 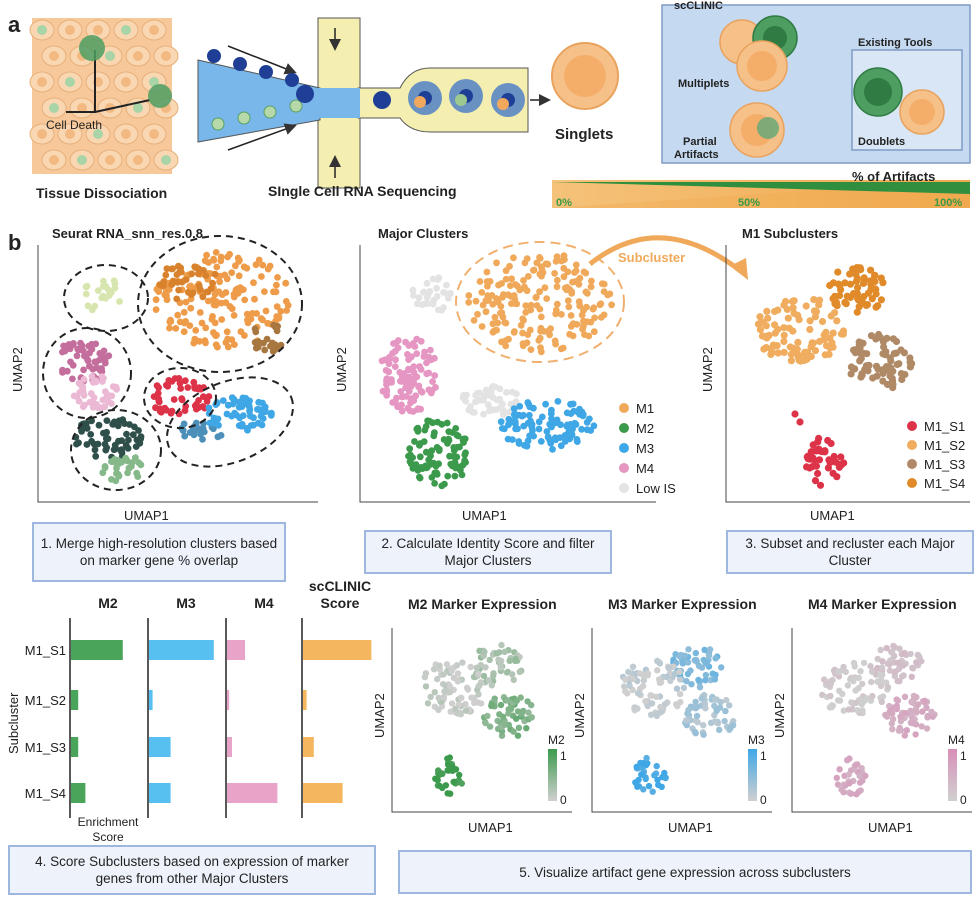 What do you see at coordinates (337, 650) in the screenshot?
I see `bar` at bounding box center [337, 650].